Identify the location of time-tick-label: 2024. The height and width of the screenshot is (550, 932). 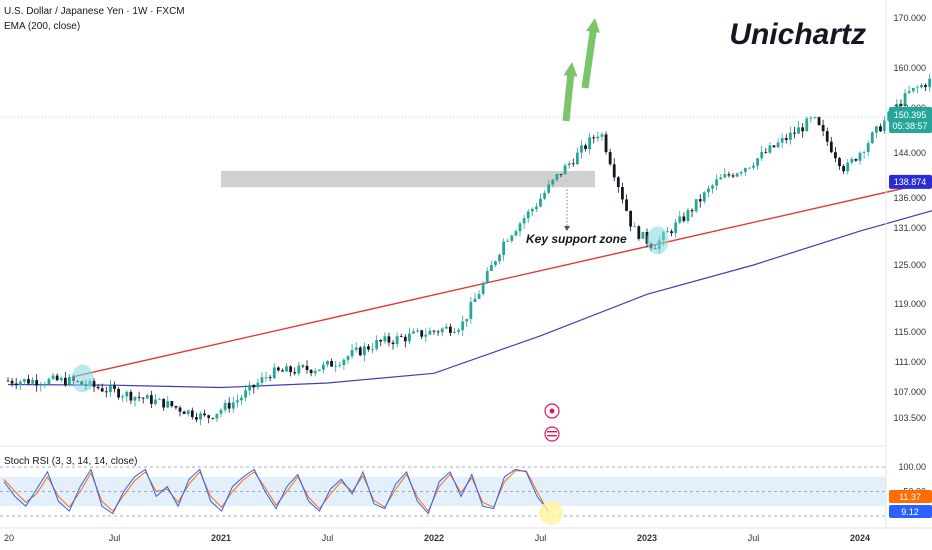
(860, 538).